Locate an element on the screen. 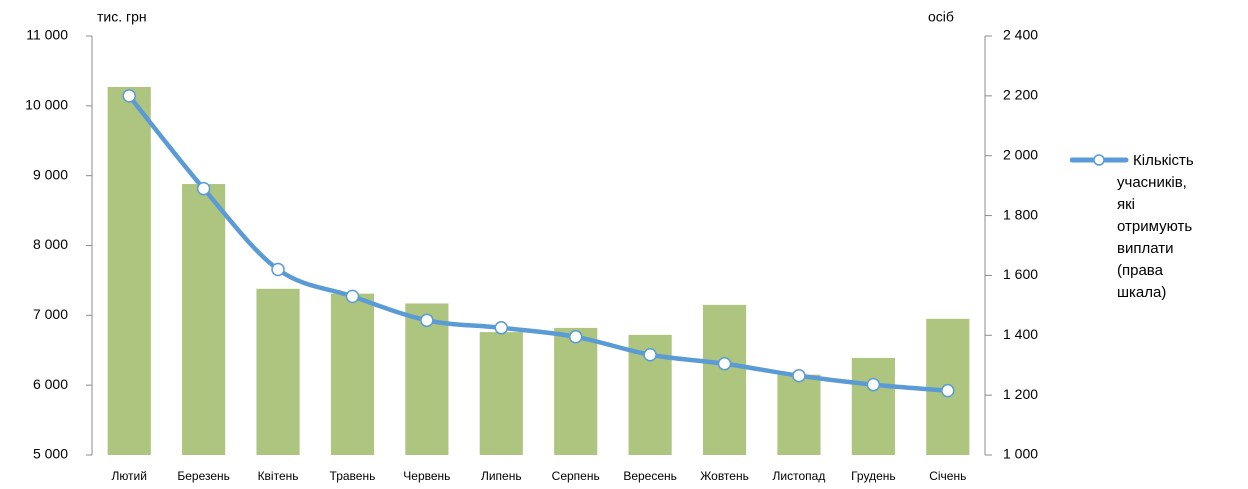 The image size is (1248, 489). y-tick-label: 7 000 is located at coordinates (50, 314).